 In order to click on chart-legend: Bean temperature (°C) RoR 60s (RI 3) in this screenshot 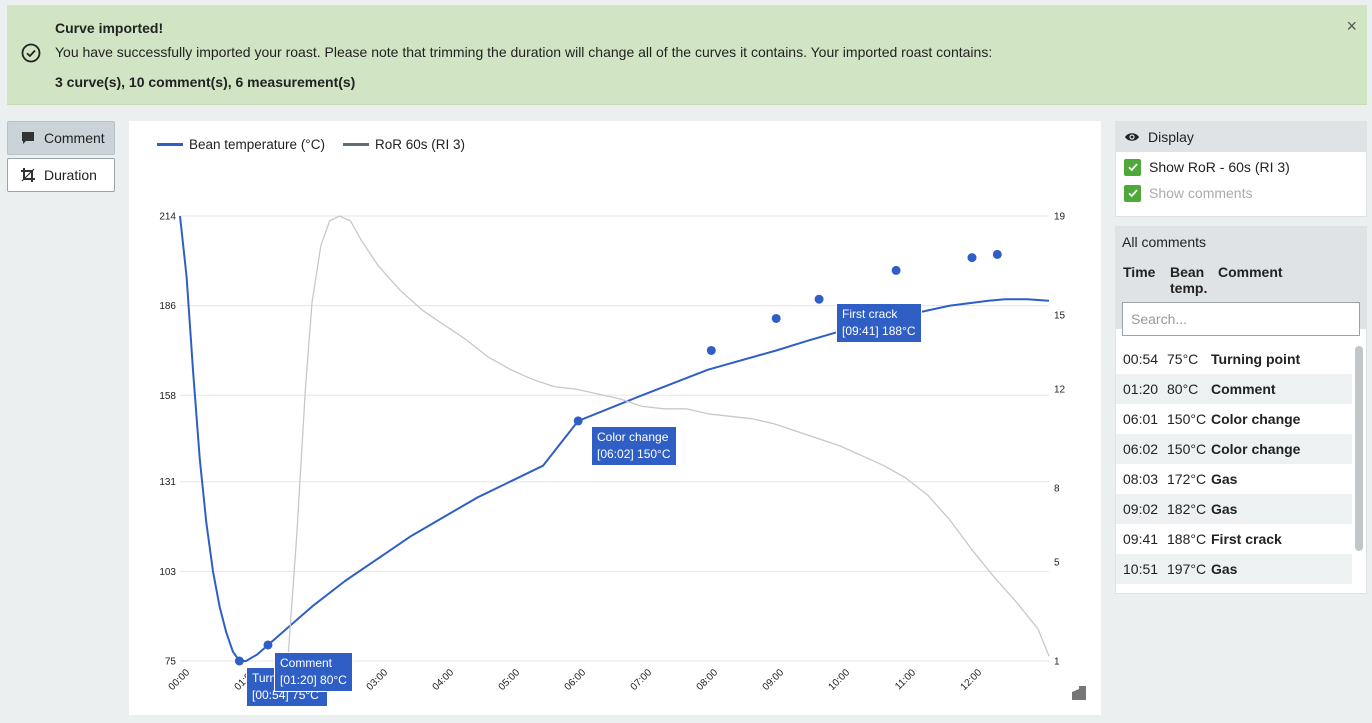, I will do `click(311, 144)`.